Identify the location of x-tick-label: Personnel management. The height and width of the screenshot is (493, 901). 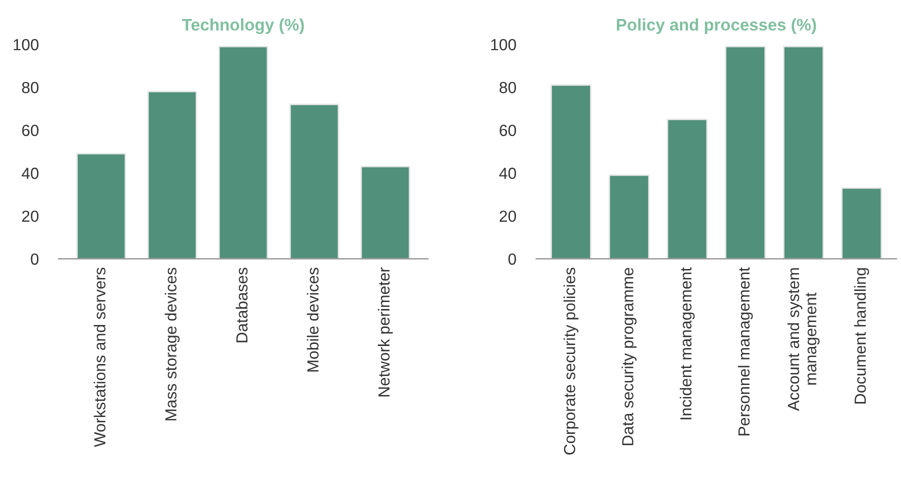
(745, 351).